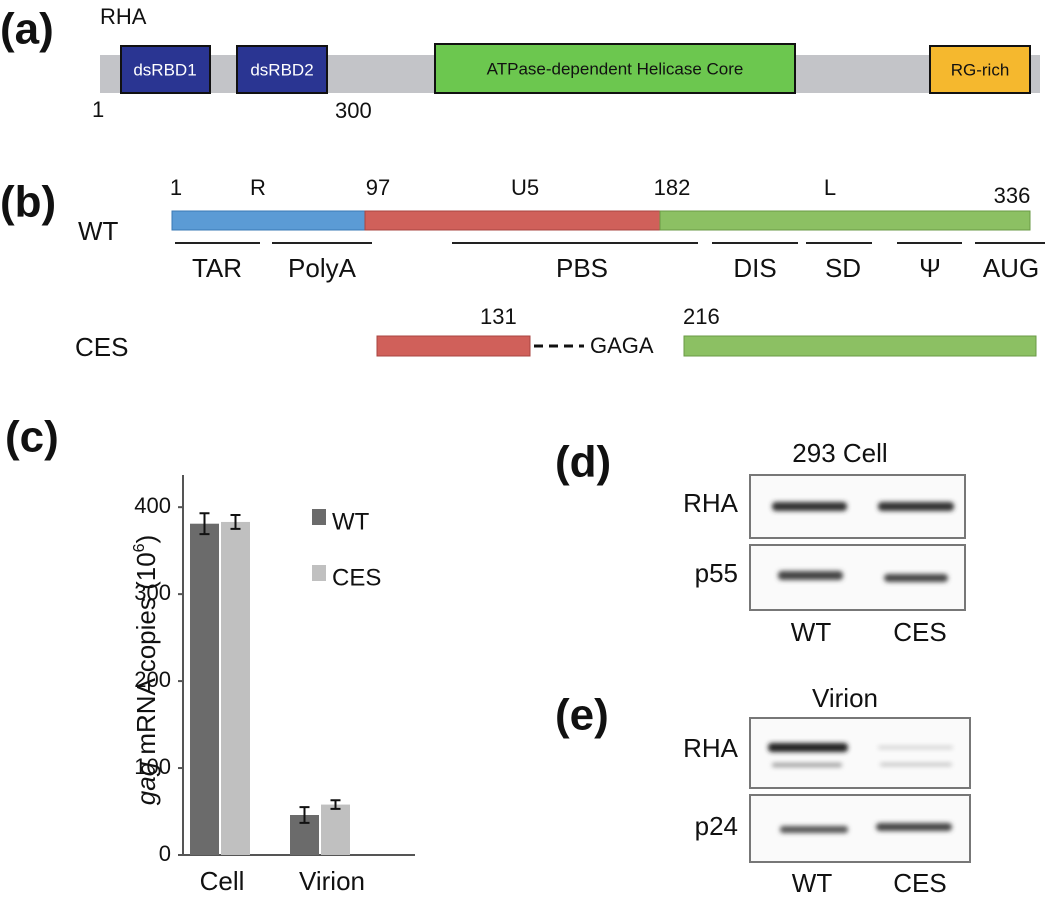 This screenshot has height=898, width=1050. Describe the element at coordinates (146, 539) in the screenshot. I see `y-axis-label-close: )` at that location.